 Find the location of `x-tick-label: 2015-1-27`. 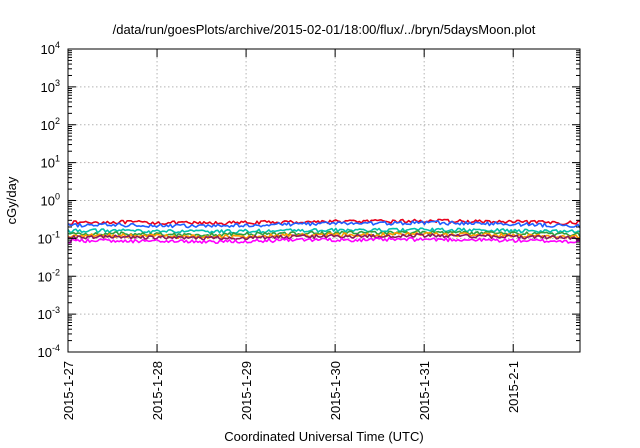

x-tick-label: 2015-1-27 is located at coordinates (68, 390).